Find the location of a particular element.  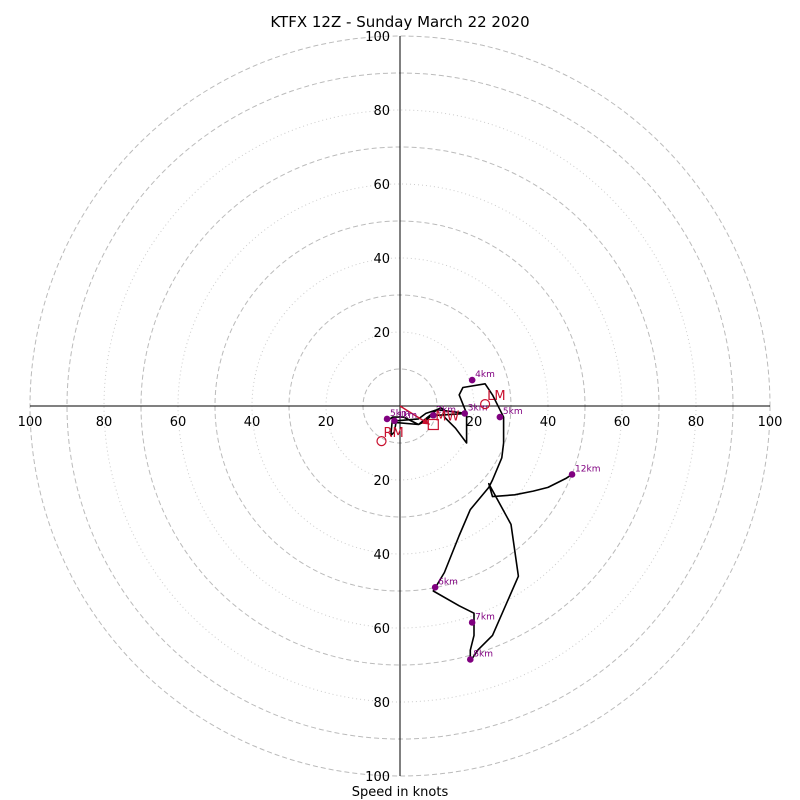

height-marker-label: 1km is located at coordinates (407, 416).